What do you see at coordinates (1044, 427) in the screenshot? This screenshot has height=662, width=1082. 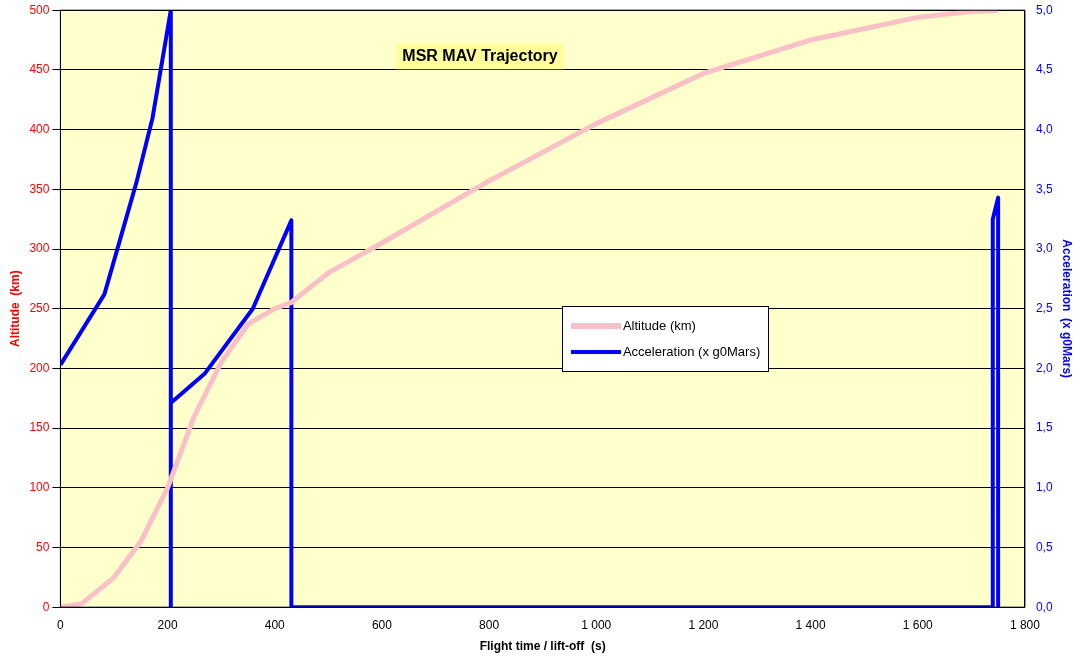 I see `y2-tick-label: 1,5` at bounding box center [1044, 427].